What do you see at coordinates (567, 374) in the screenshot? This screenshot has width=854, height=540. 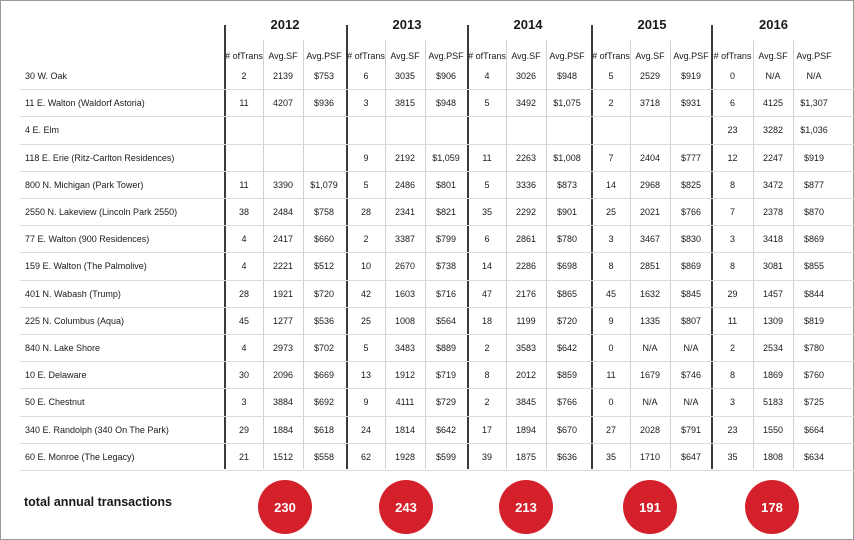 I see `table-cell: $859` at bounding box center [567, 374].